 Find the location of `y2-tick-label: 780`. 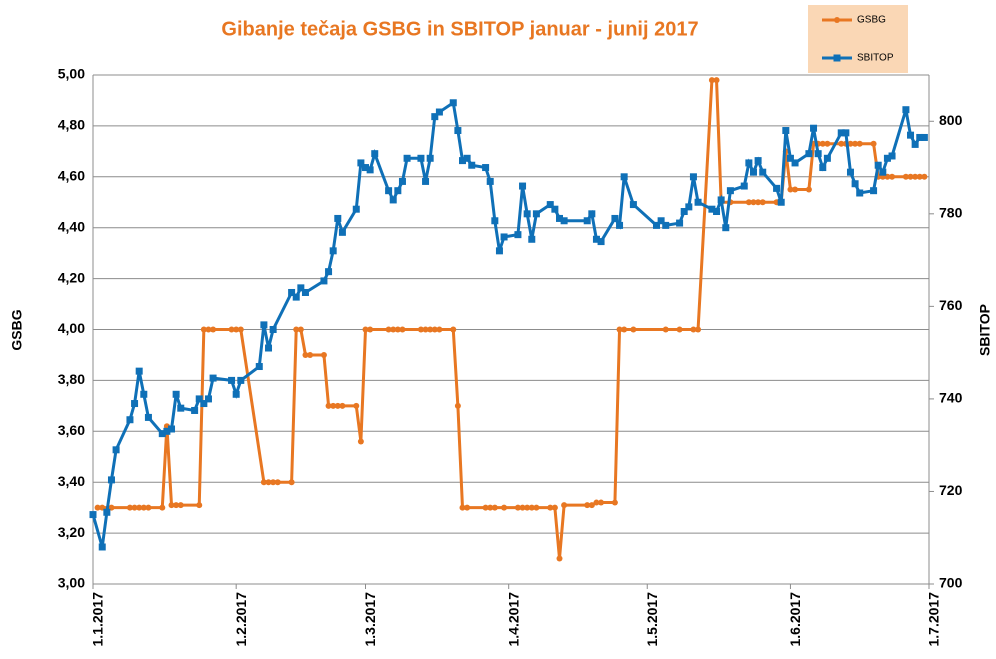

y2-tick-label: 780 is located at coordinates (951, 213).